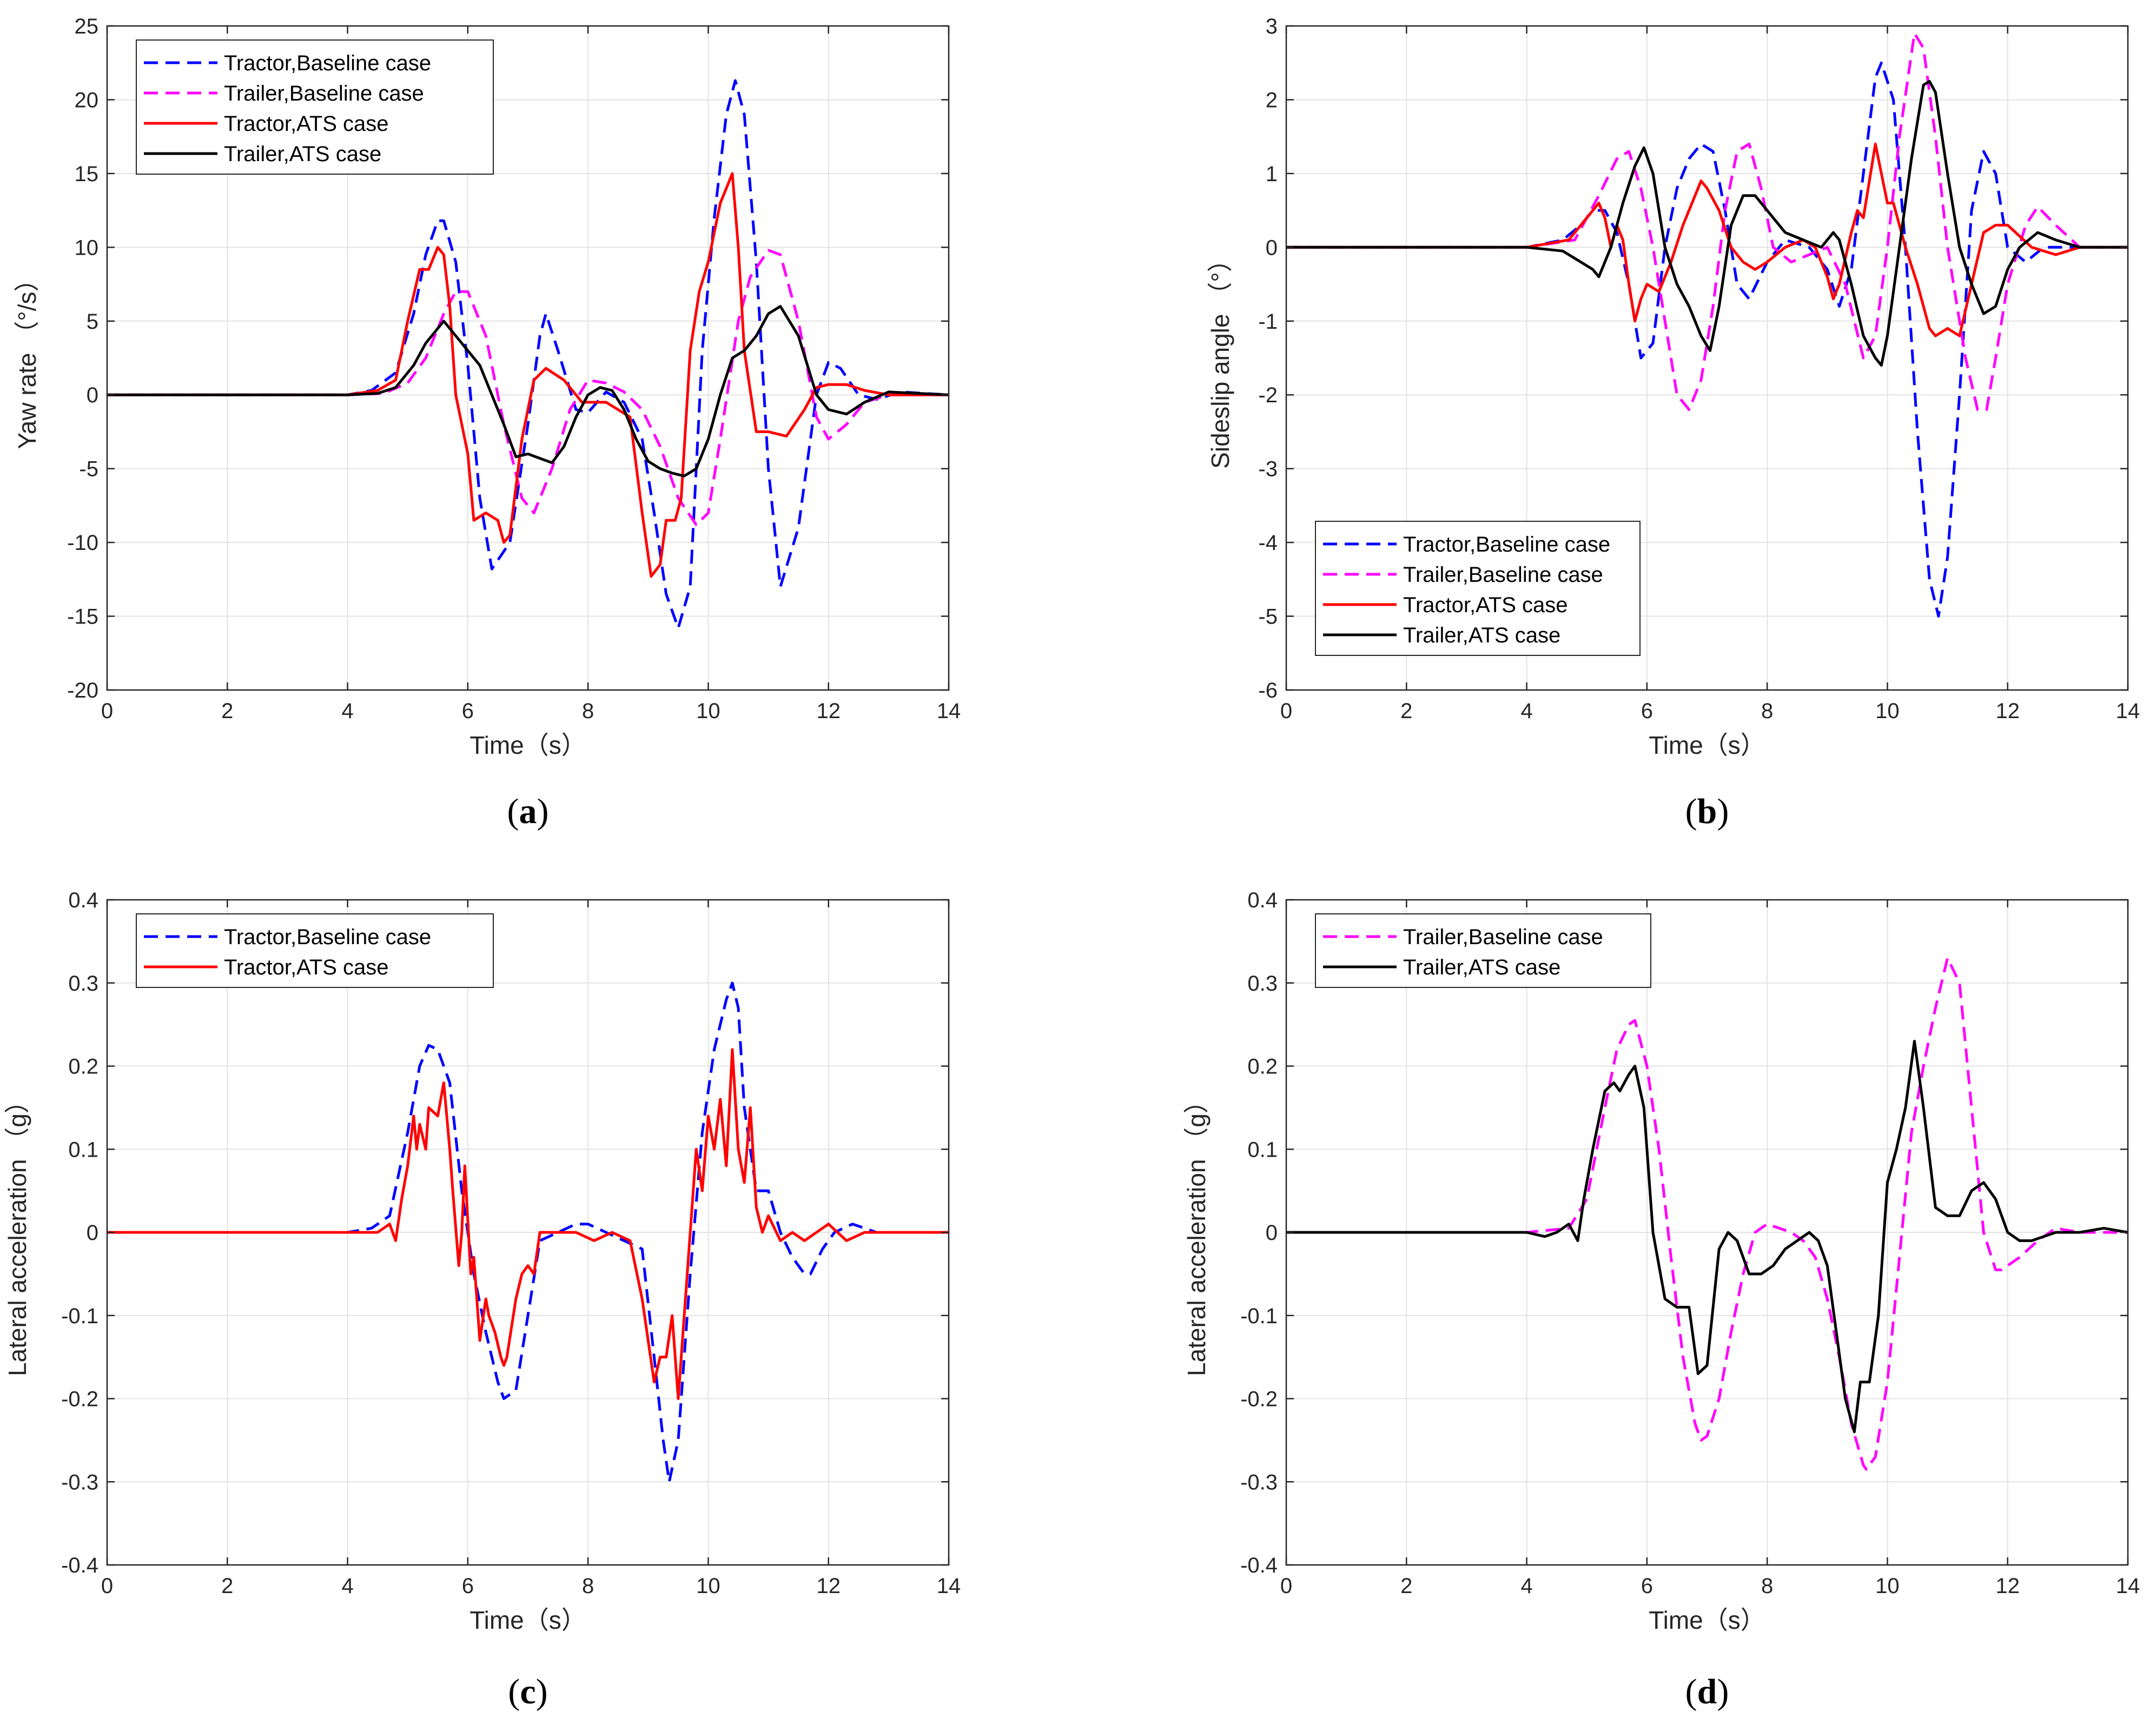 The image size is (2156, 1725). What do you see at coordinates (27, 358) in the screenshot?
I see `y-axis-label: Yaw rate （°/s）` at bounding box center [27, 358].